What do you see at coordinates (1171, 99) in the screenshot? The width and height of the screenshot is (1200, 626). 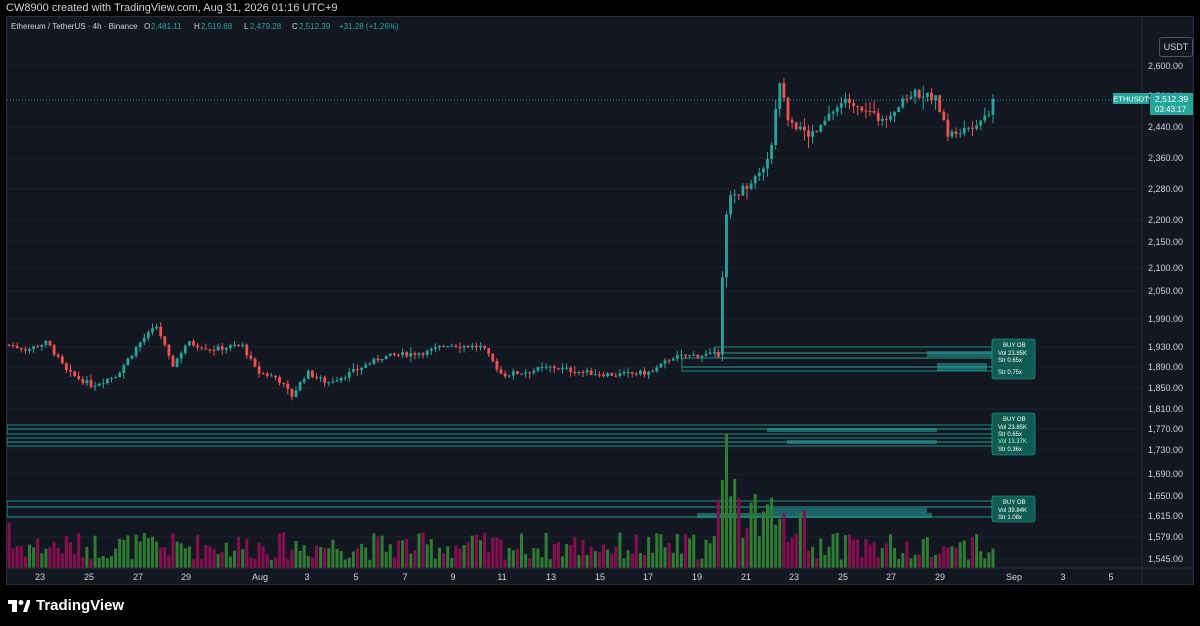 I see `last-price-value: 2,512.39` at bounding box center [1171, 99].